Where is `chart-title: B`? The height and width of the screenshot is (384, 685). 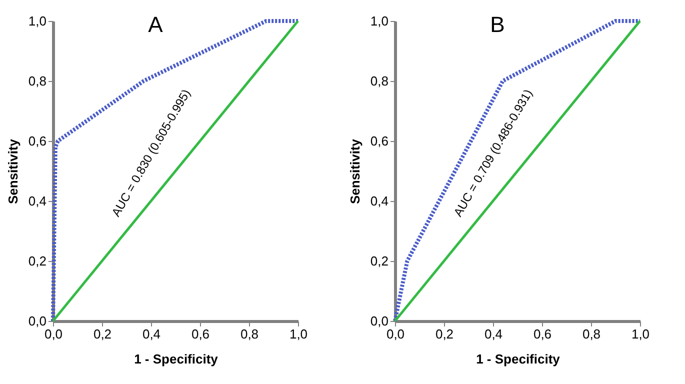 chart-title: B is located at coordinates (497, 24).